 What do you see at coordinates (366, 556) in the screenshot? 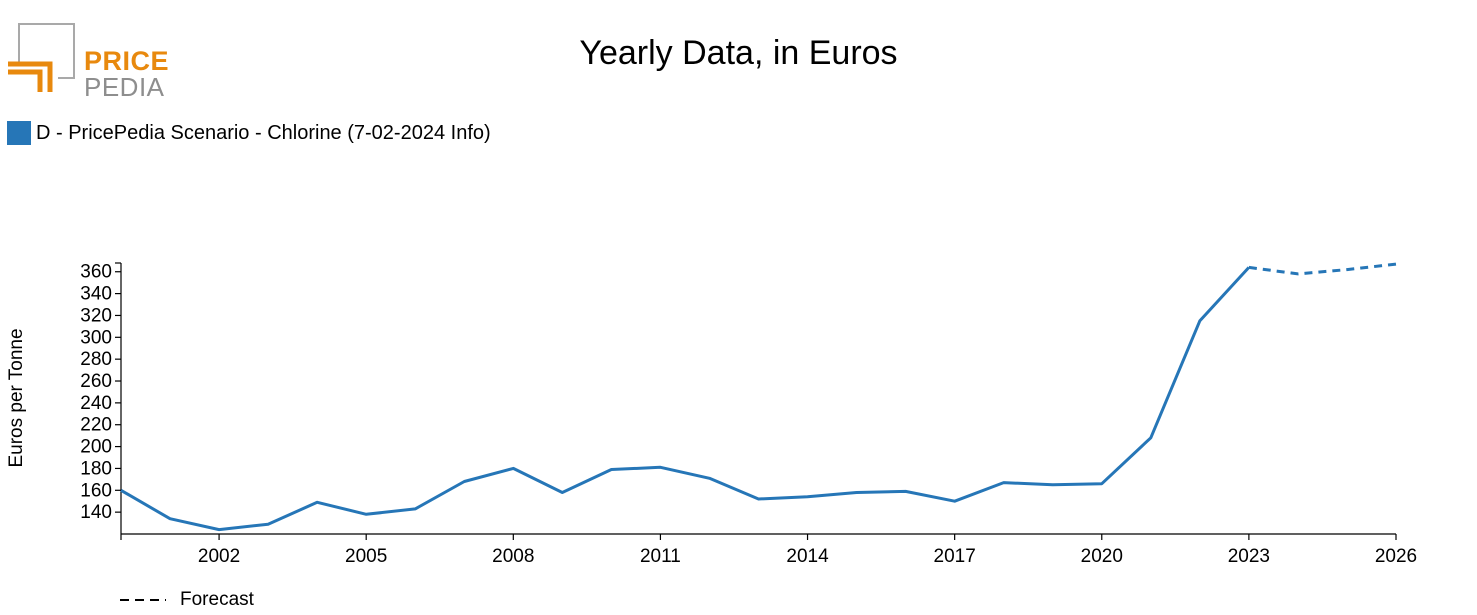
I see `x-tick-label: 2005` at bounding box center [366, 556].